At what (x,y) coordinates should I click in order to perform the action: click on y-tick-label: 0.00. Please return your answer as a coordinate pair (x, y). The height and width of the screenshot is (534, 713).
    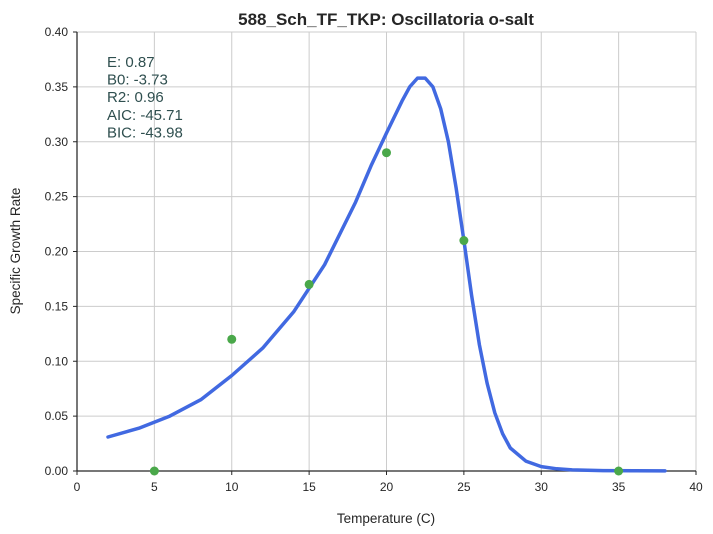
    Looking at the image, I should click on (57, 471).